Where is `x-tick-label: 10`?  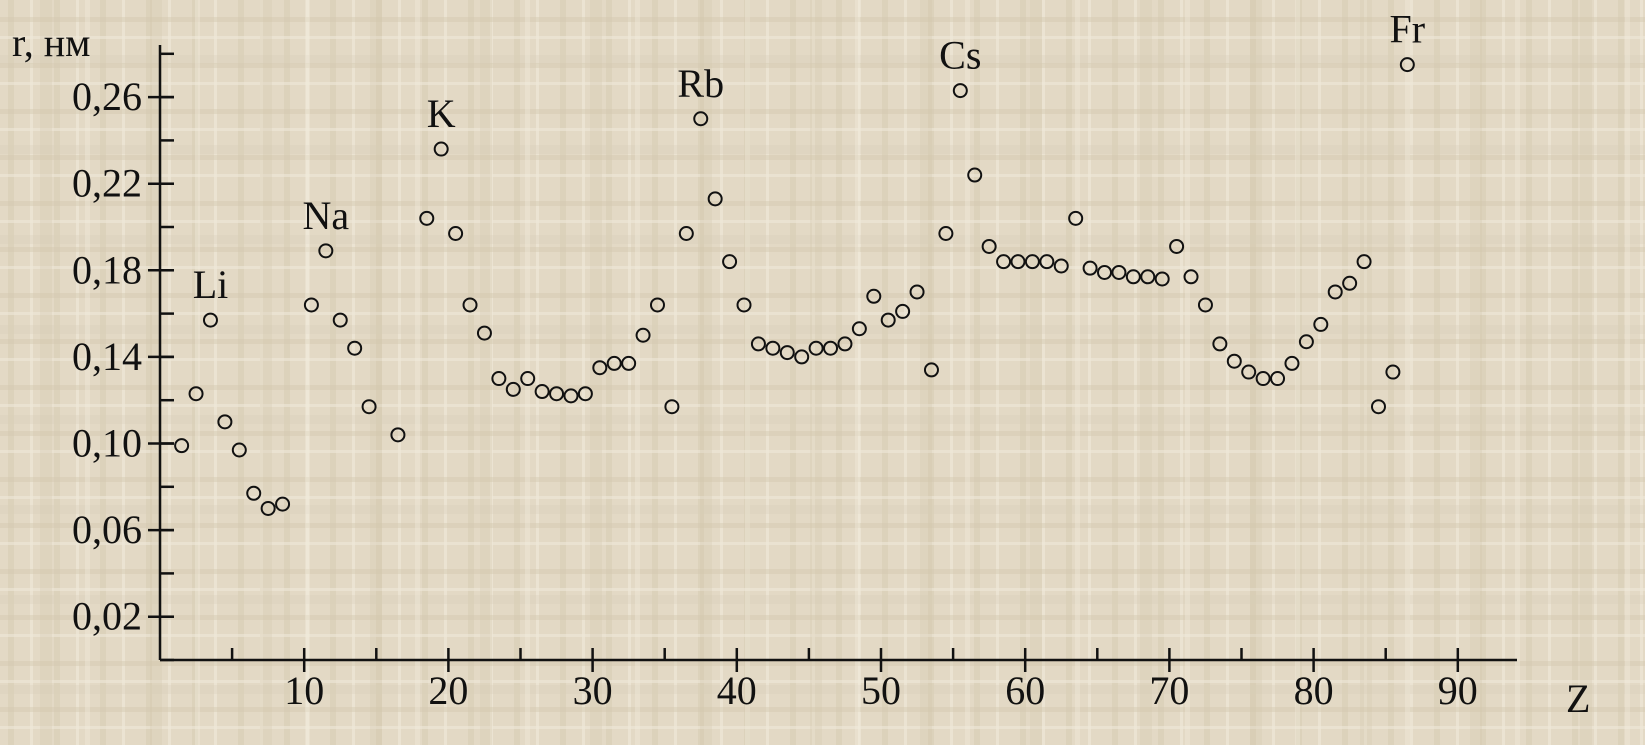 x-tick-label: 10 is located at coordinates (304, 690).